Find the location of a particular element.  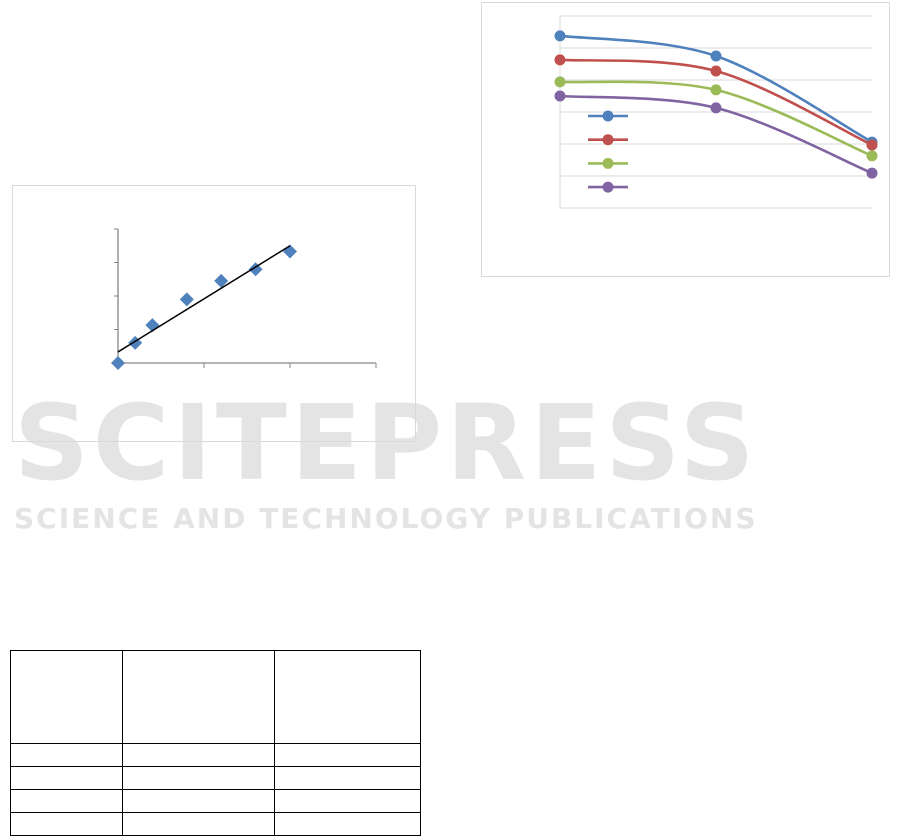

table-header-row is located at coordinates (215, 697).